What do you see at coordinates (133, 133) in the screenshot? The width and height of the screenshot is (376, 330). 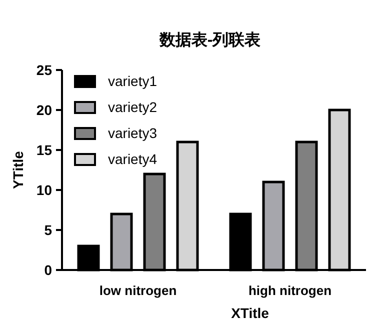 I see `legend-label: variety3` at bounding box center [133, 133].